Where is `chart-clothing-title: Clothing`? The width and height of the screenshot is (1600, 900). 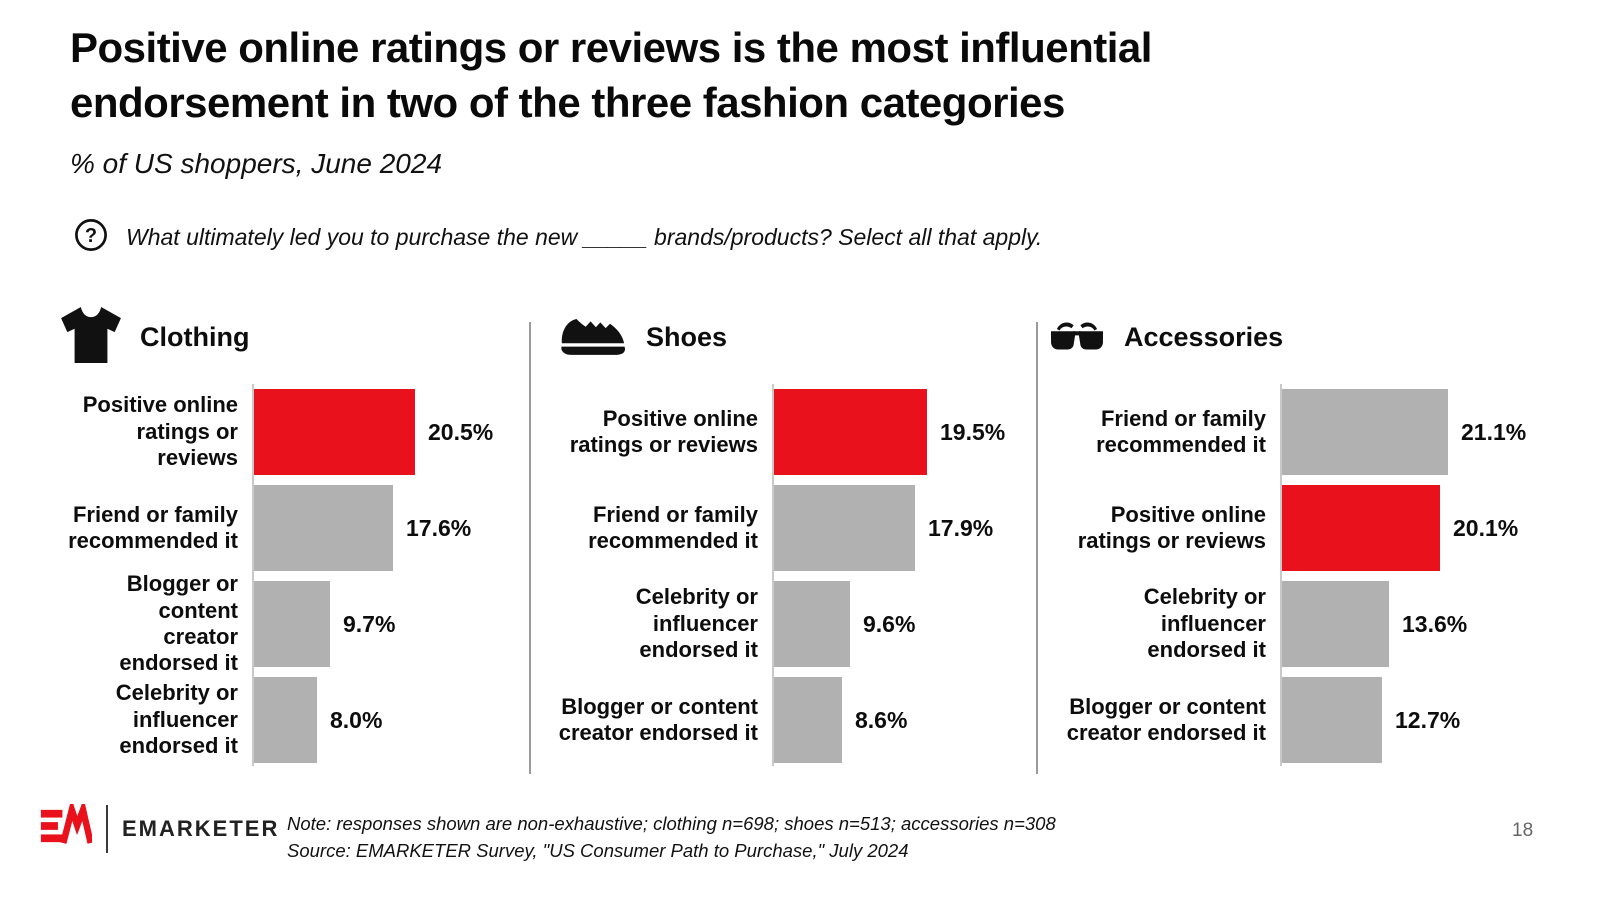
chart-clothing-title: Clothing is located at coordinates (195, 336).